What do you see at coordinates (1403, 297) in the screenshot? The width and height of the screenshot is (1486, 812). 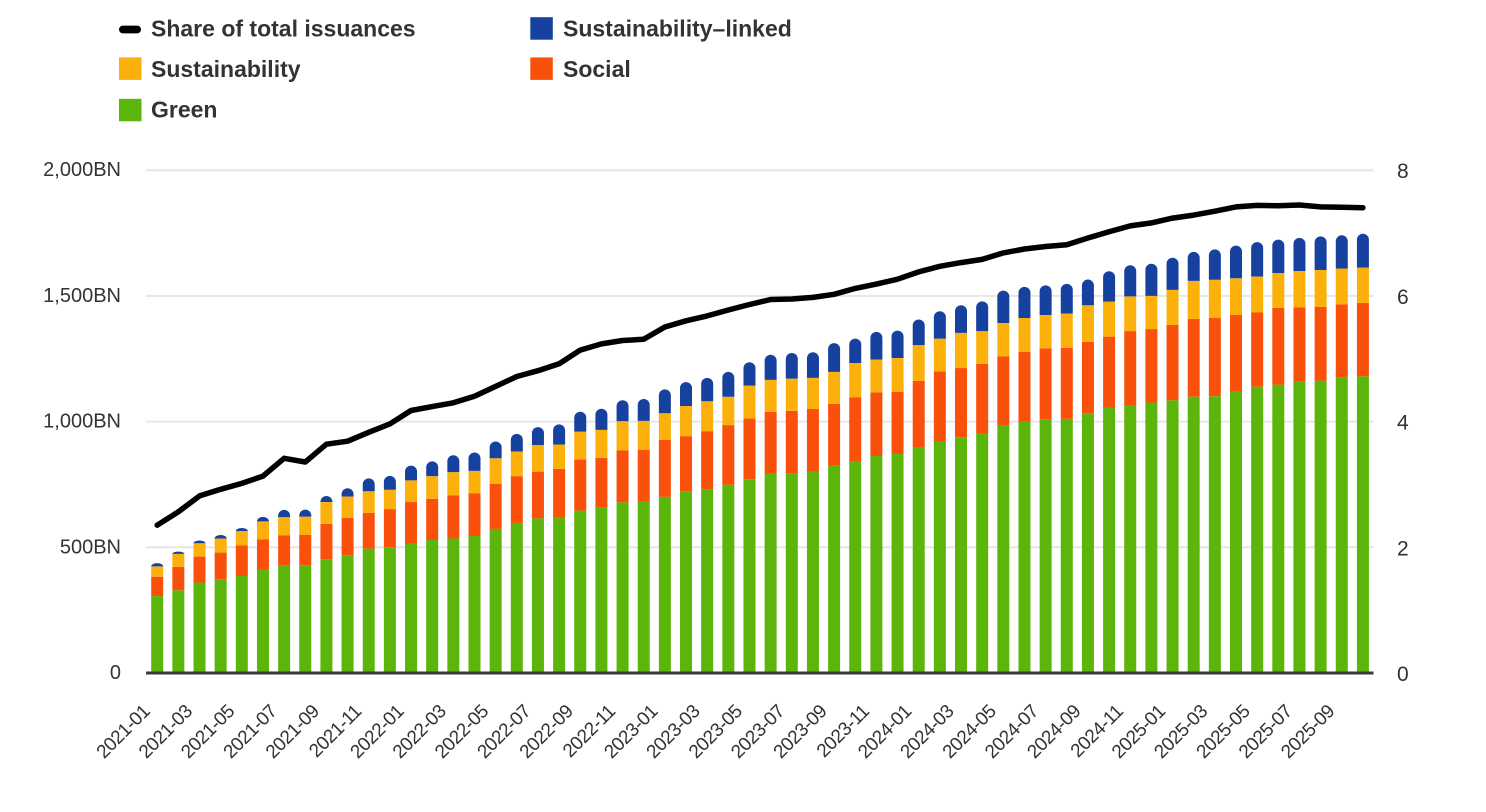 I see `svg-text: 6` at bounding box center [1403, 297].